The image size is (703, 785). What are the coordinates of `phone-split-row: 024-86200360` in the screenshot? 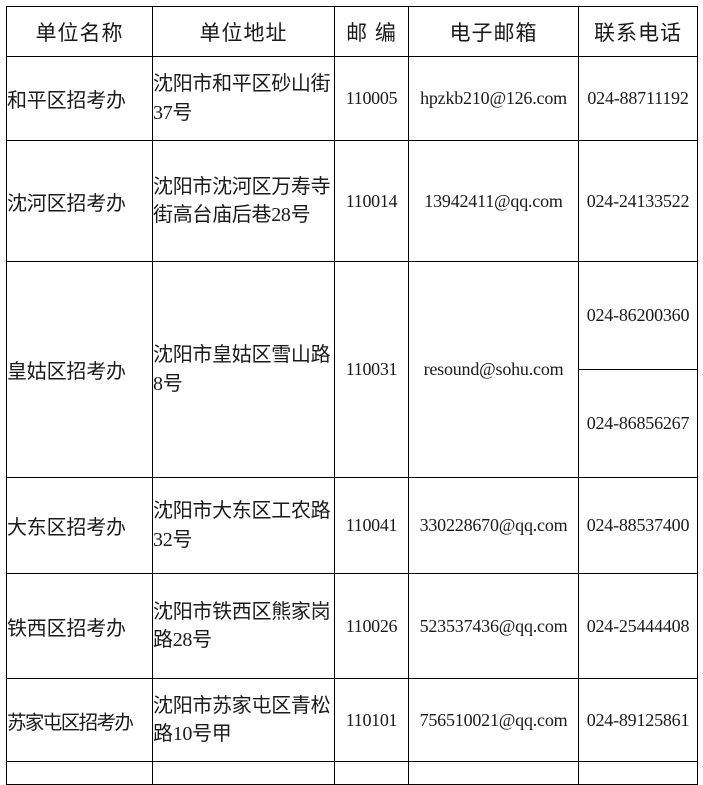 It's located at (638, 316).